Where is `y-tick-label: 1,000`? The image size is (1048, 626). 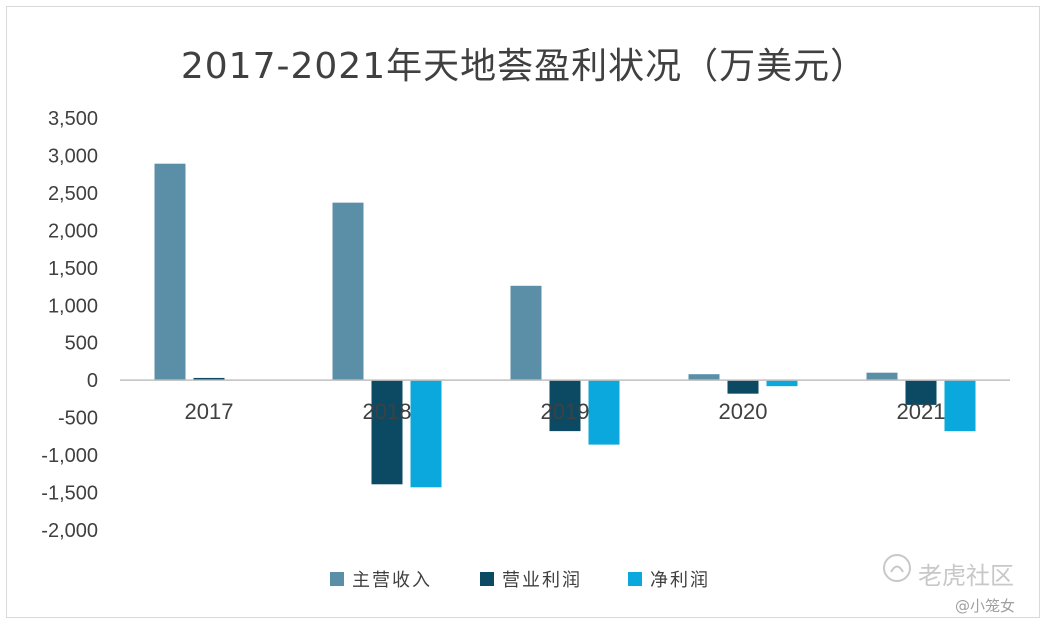 y-tick-label: 1,000 is located at coordinates (73, 306).